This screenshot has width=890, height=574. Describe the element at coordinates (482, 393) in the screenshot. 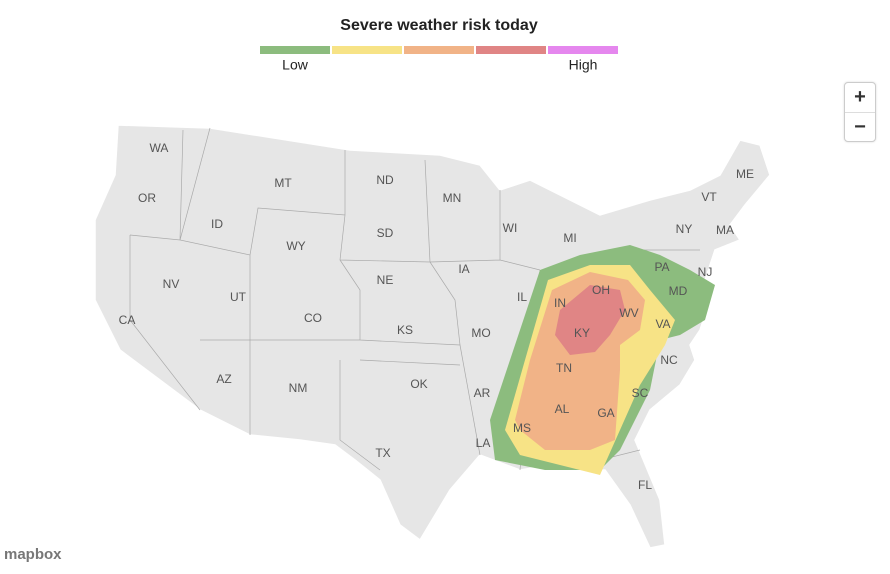

I see `state-label: AR` at that location.